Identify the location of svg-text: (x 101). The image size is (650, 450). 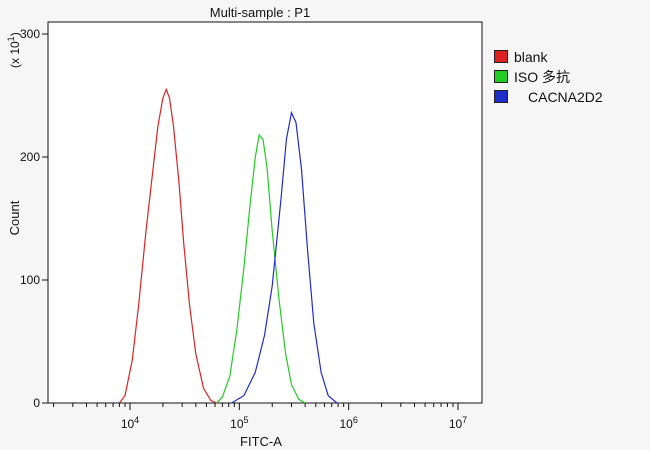
(14, 50).